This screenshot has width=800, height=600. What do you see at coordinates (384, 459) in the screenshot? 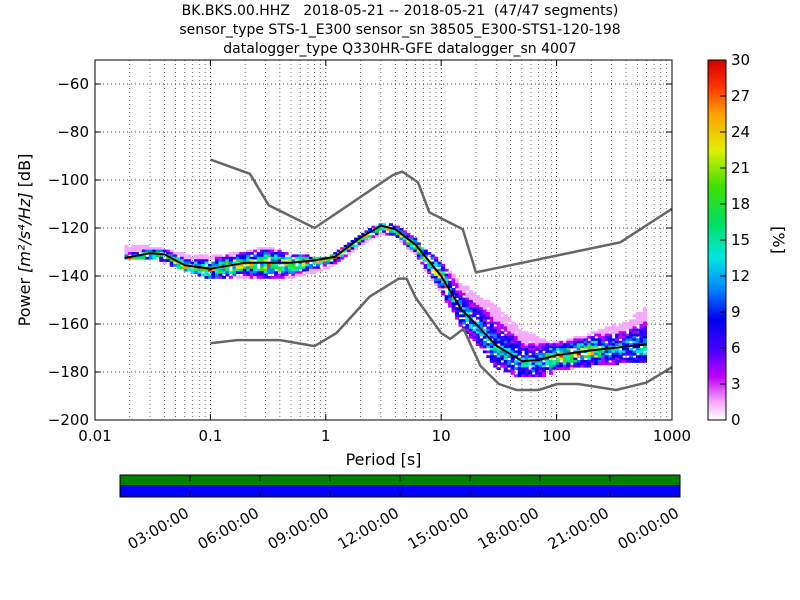
I see `x-axis-label: Period [s]` at bounding box center [384, 459].